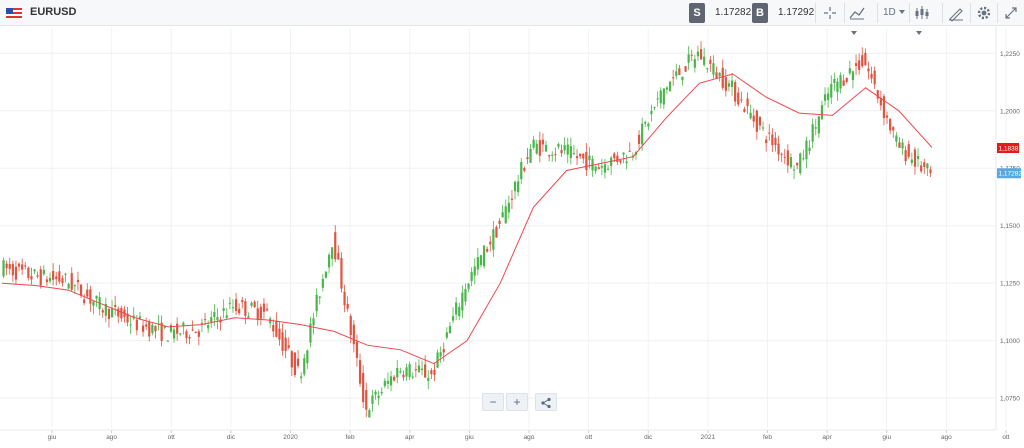 The width and height of the screenshot is (1024, 448). Describe the element at coordinates (529, 437) in the screenshot. I see `time-tick-label: ago` at that location.